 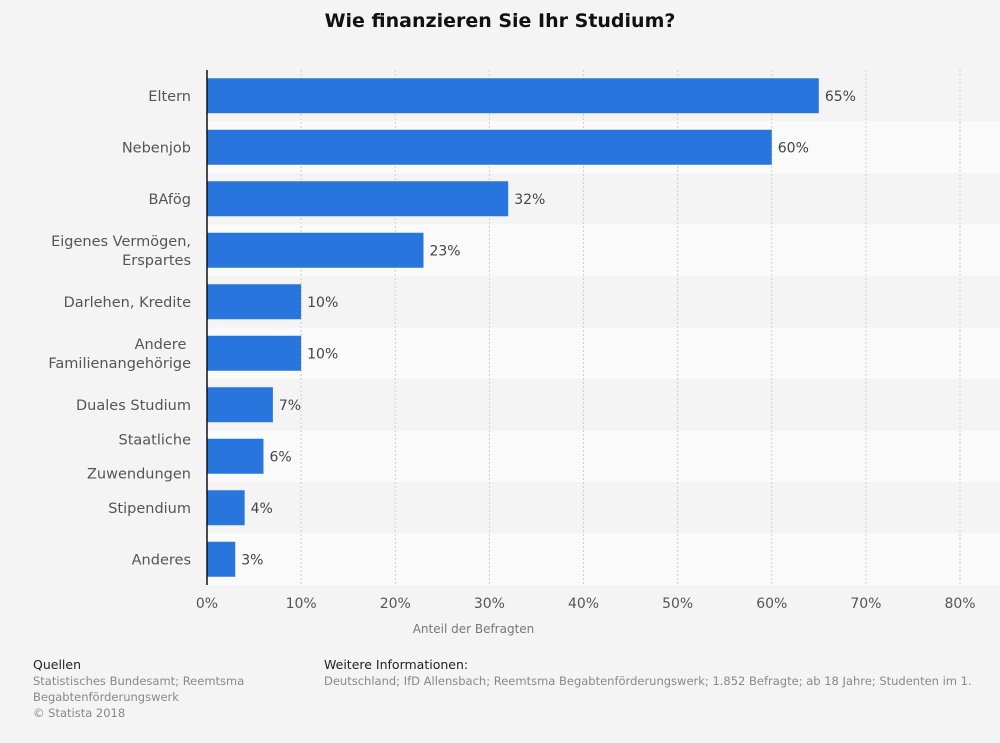 I want to click on info-heading: Weitere Informationen:, so click(x=396, y=664).